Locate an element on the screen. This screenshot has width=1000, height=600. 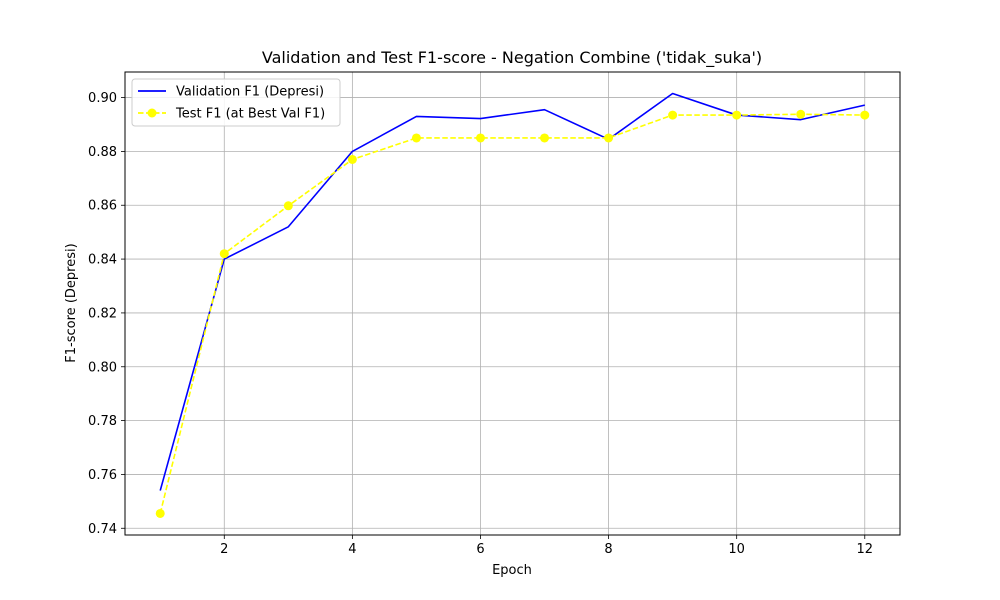
legend-marker-test is located at coordinates (152, 113).